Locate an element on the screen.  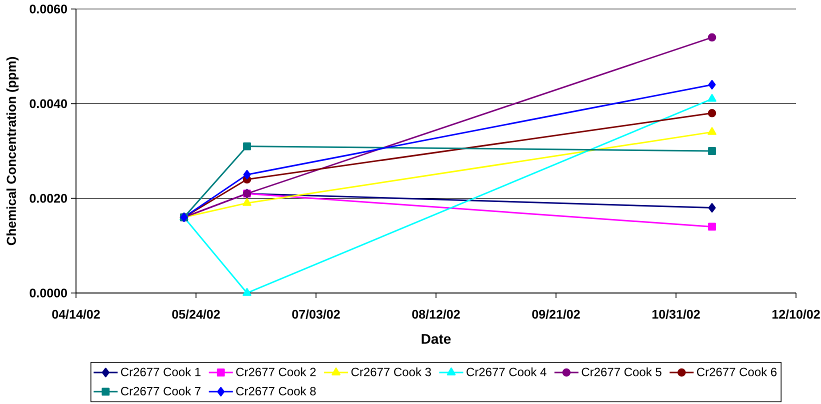
legend-label: Cr2677 Cook 4 is located at coordinates (506, 371).